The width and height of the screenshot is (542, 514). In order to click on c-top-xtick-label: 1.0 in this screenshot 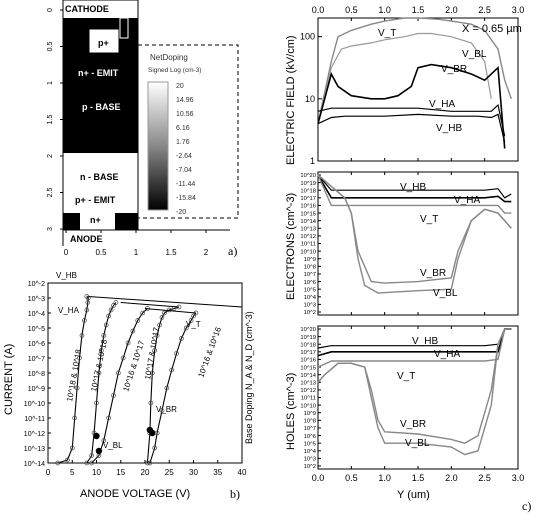, I will do `click(384, 10)`.